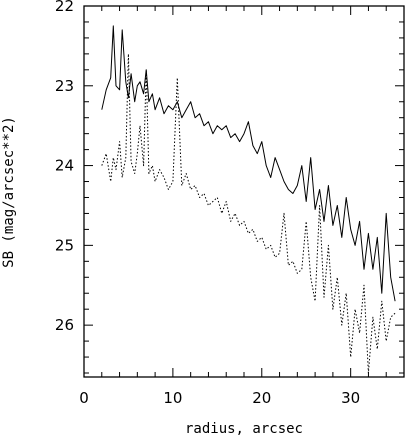 The width and height of the screenshot is (409, 443). What do you see at coordinates (9, 192) in the screenshot?
I see `y-axis-label: SB (mag/arcsec**2)` at bounding box center [9, 192].